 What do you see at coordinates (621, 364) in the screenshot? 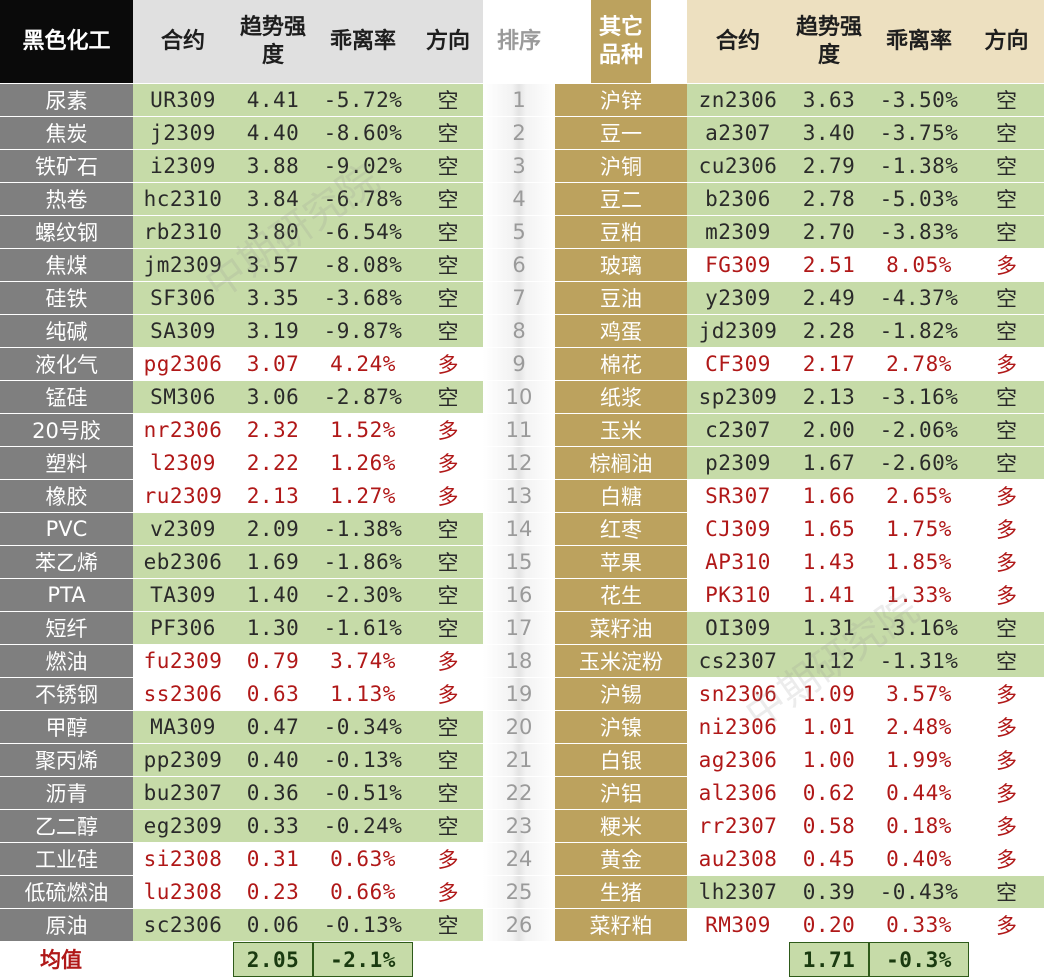
I see `right-category-name: 棉花` at bounding box center [621, 364].